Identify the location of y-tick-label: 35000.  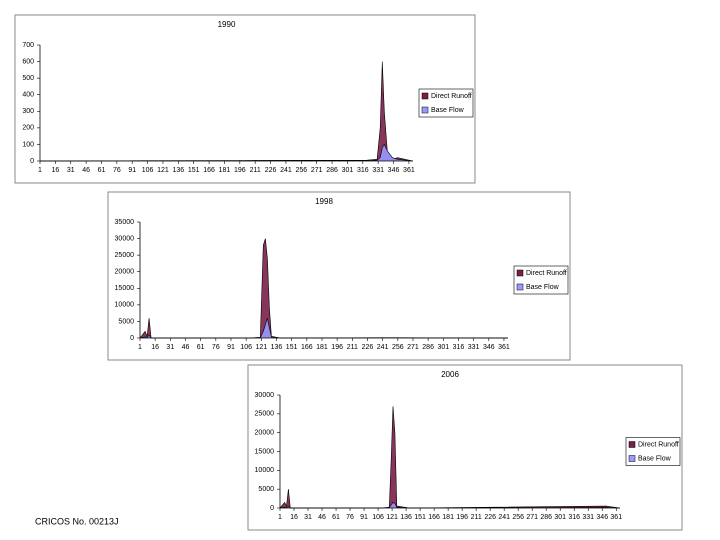
(125, 222).